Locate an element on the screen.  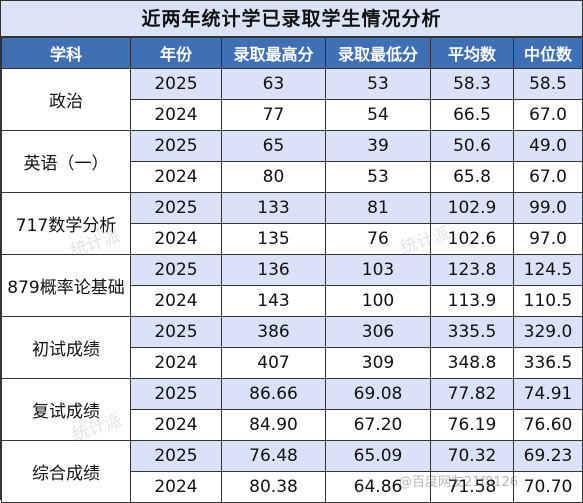
cell-median: 70.70 is located at coordinates (548, 487).